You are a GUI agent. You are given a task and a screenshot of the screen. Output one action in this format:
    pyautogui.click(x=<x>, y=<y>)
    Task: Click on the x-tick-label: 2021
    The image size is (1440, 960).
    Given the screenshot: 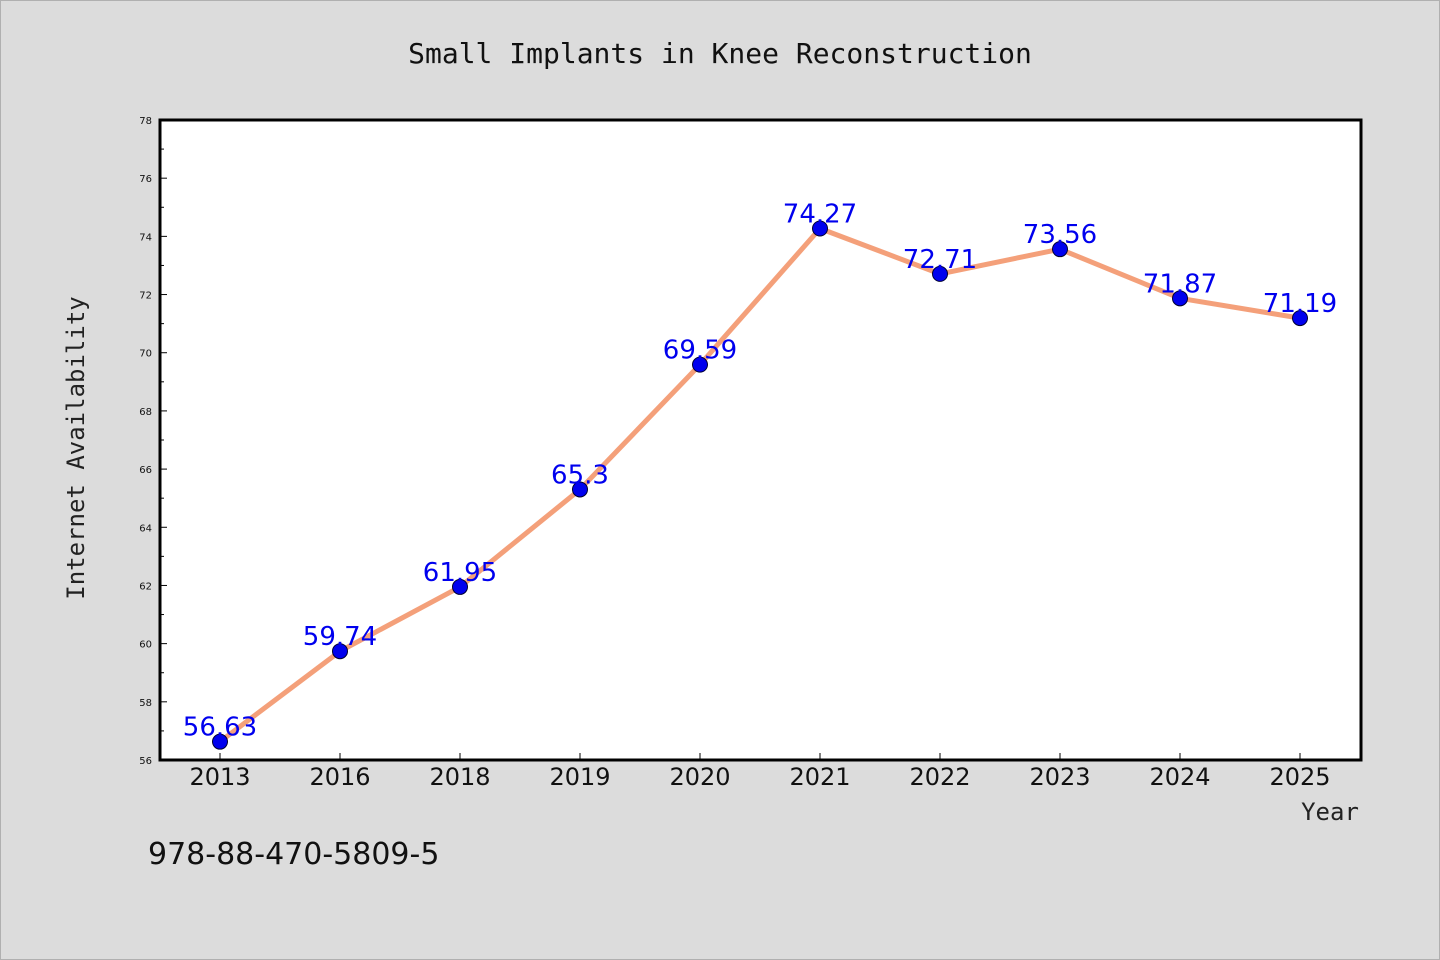 What is the action you would take?
    pyautogui.click(x=819, y=777)
    